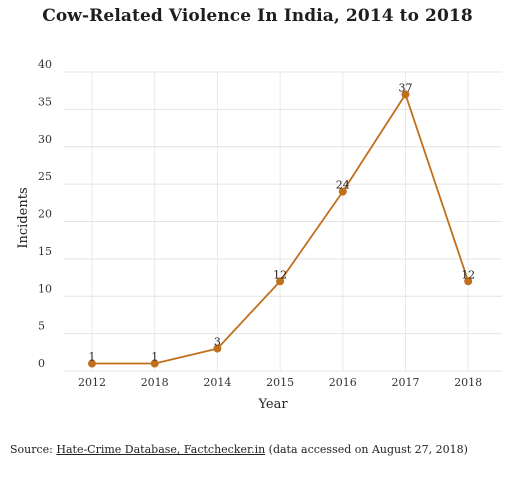  I want to click on x-tick-label: 2016, so click(343, 382).